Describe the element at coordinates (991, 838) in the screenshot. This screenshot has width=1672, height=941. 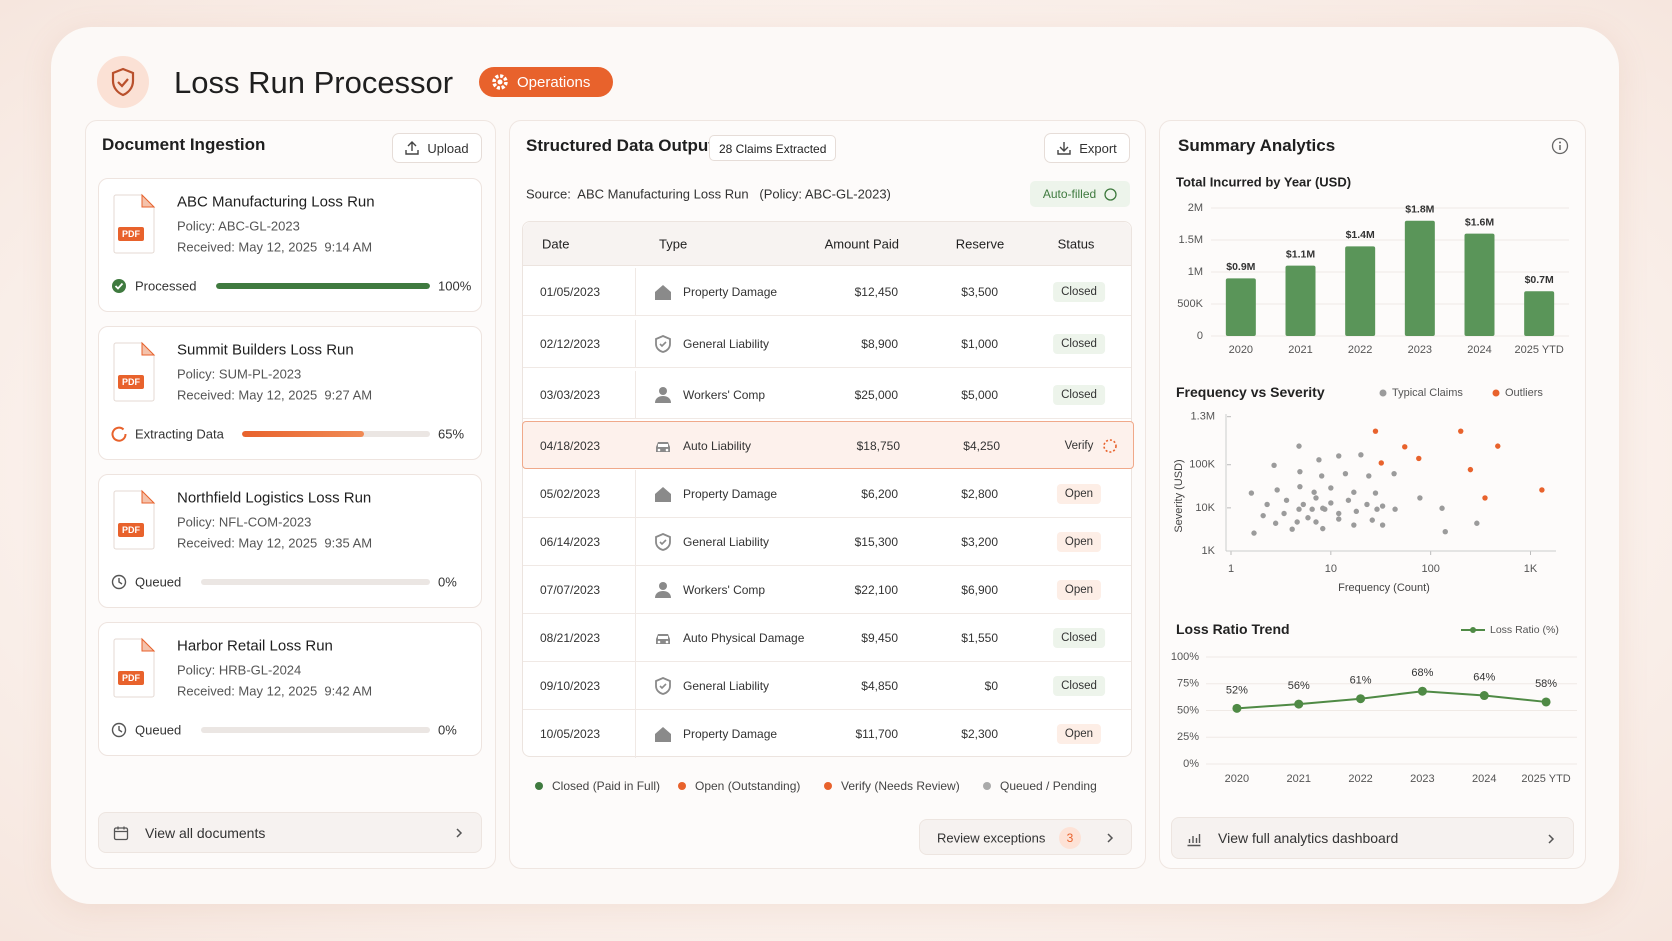
I see `review-label: Review exceptions` at that location.